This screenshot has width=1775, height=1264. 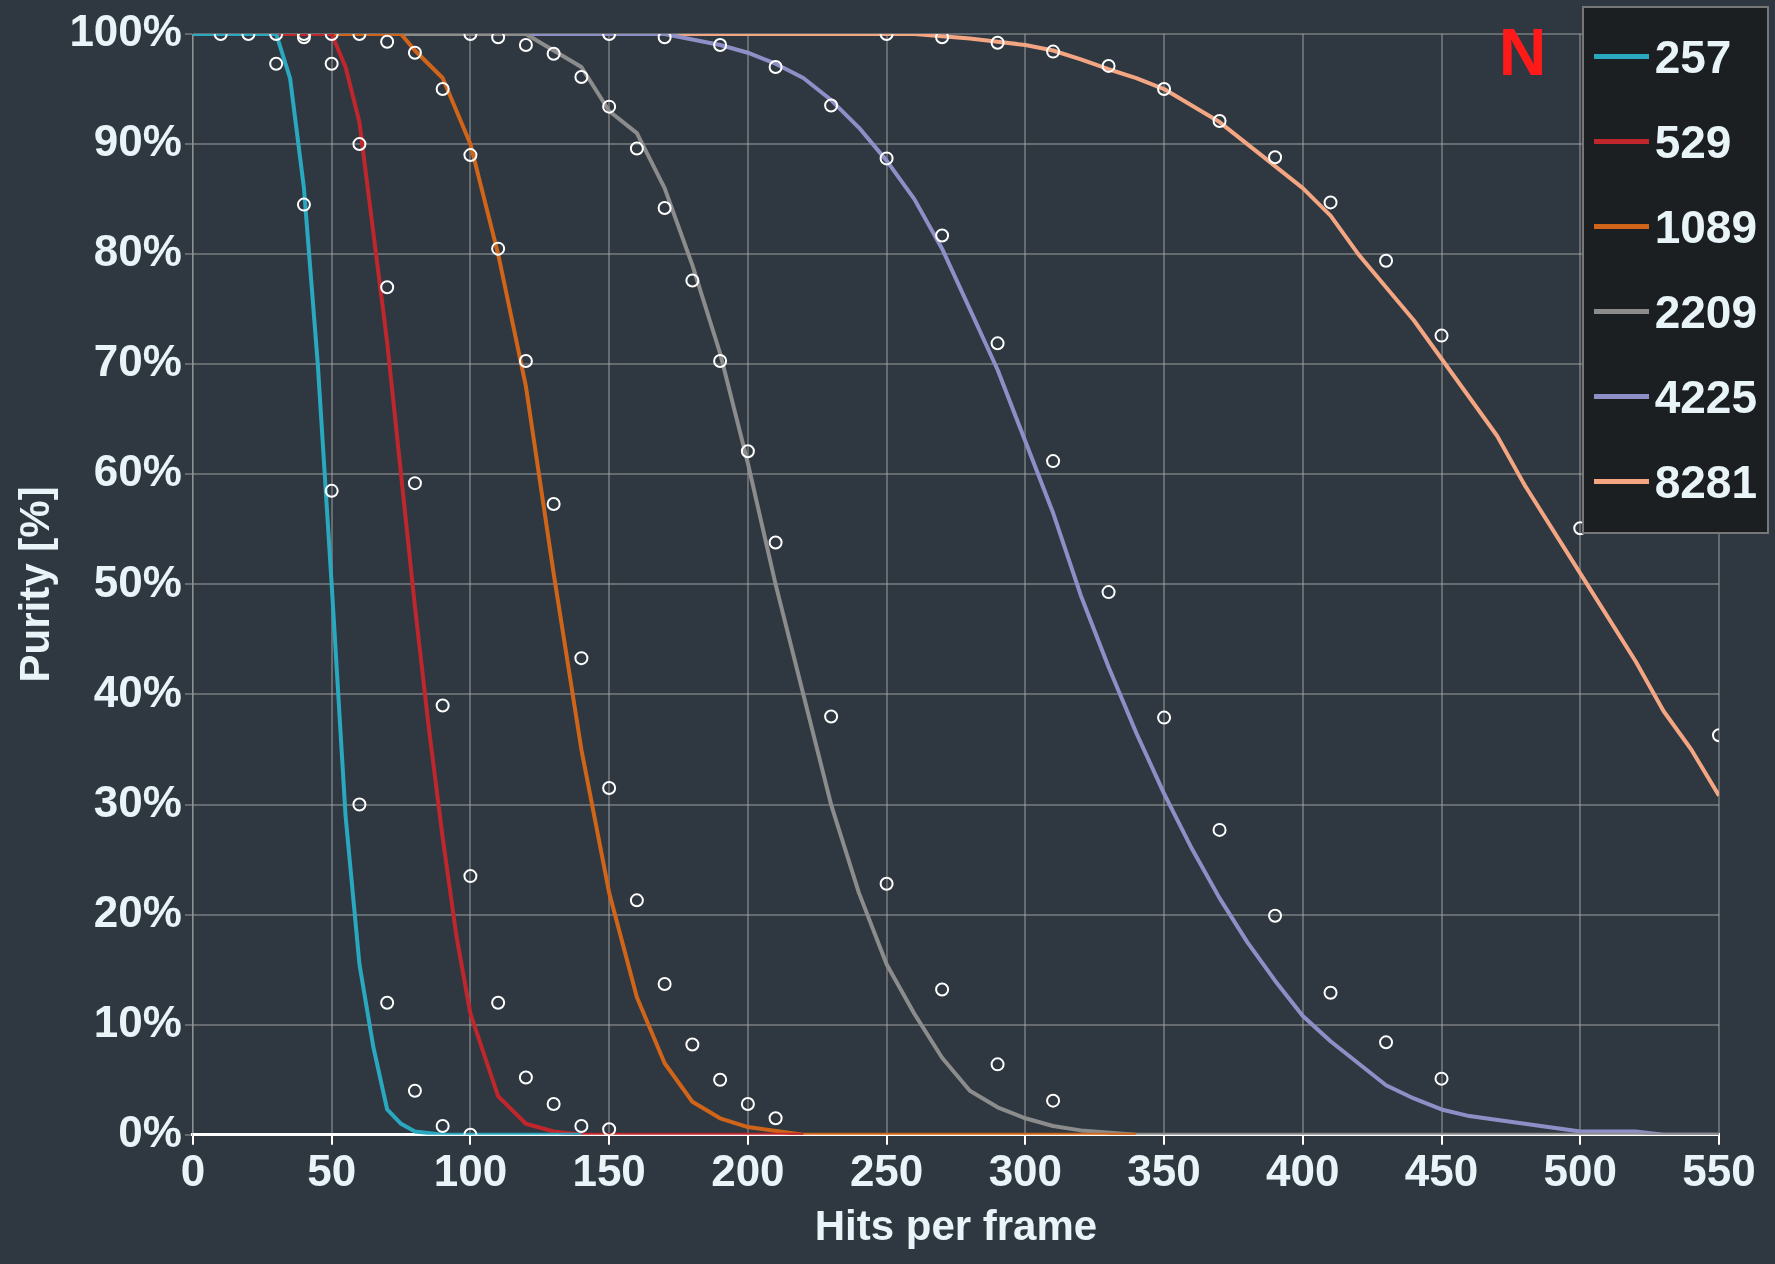 What do you see at coordinates (886, 1171) in the screenshot?
I see `x-tick-label: 250` at bounding box center [886, 1171].